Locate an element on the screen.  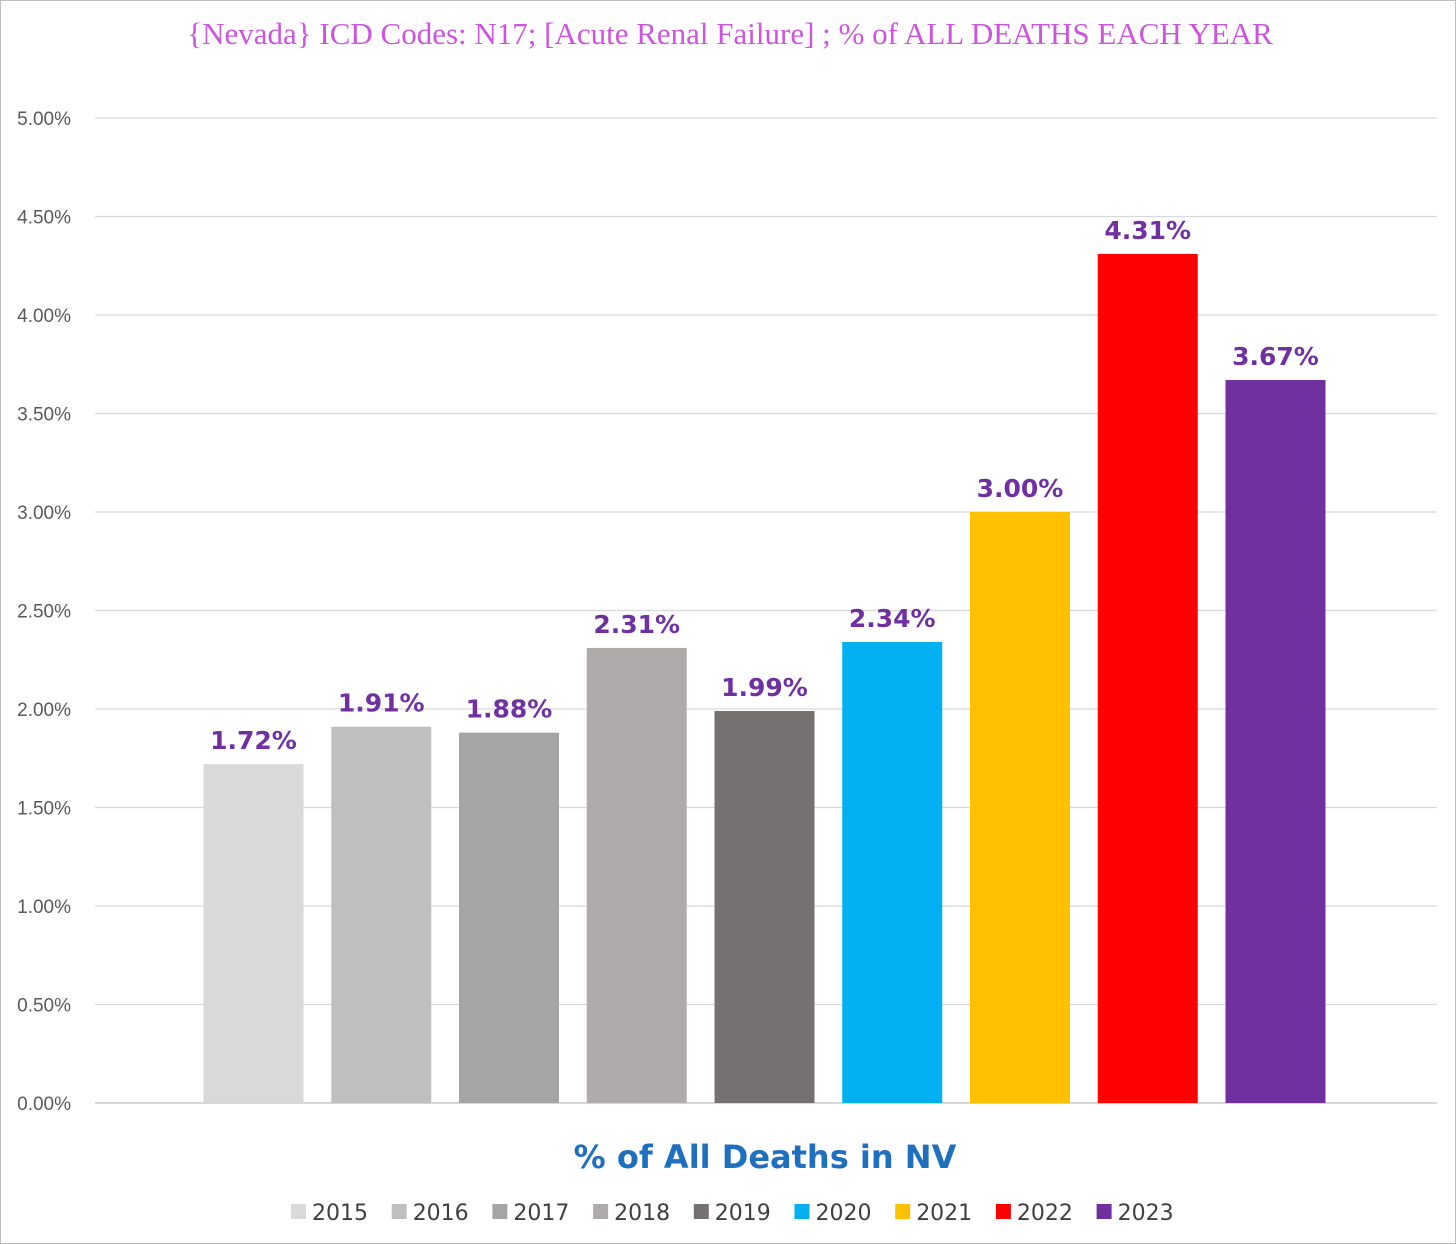
data-label-2015: 1.72% is located at coordinates (253, 740).